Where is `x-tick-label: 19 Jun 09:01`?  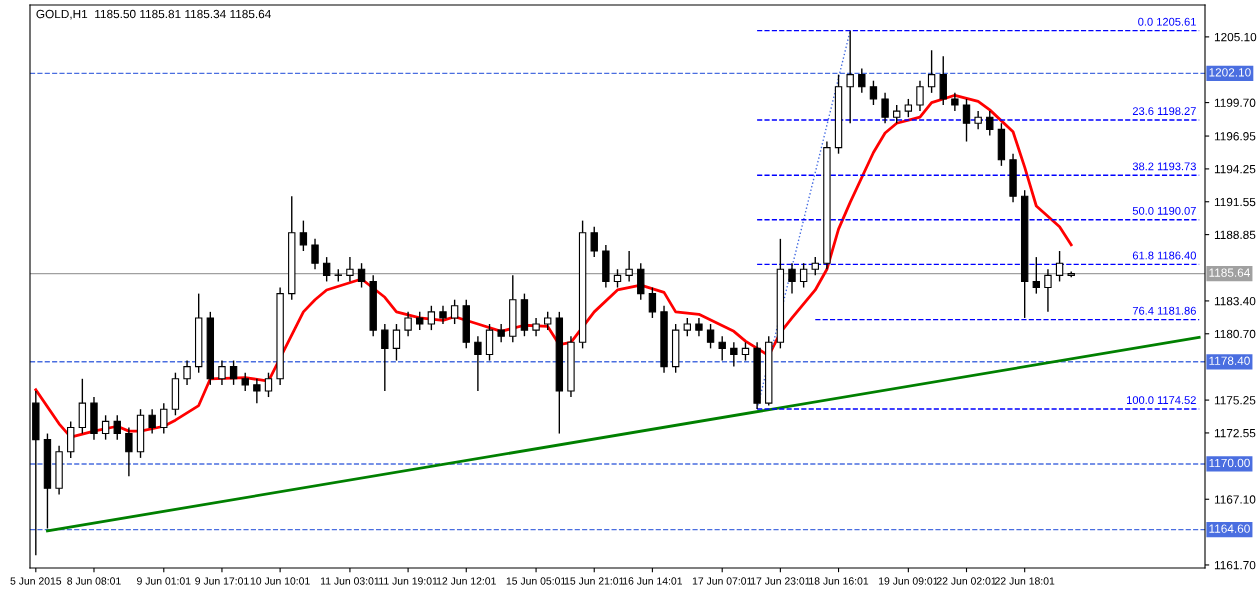
x-tick-label: 19 Jun 09:01 is located at coordinates (908, 581).